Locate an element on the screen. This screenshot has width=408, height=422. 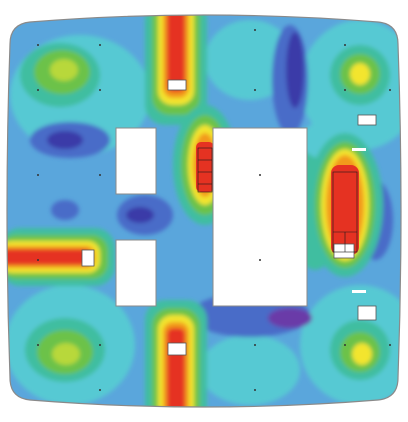
band-red-topcol is located at coordinates (176, 53).